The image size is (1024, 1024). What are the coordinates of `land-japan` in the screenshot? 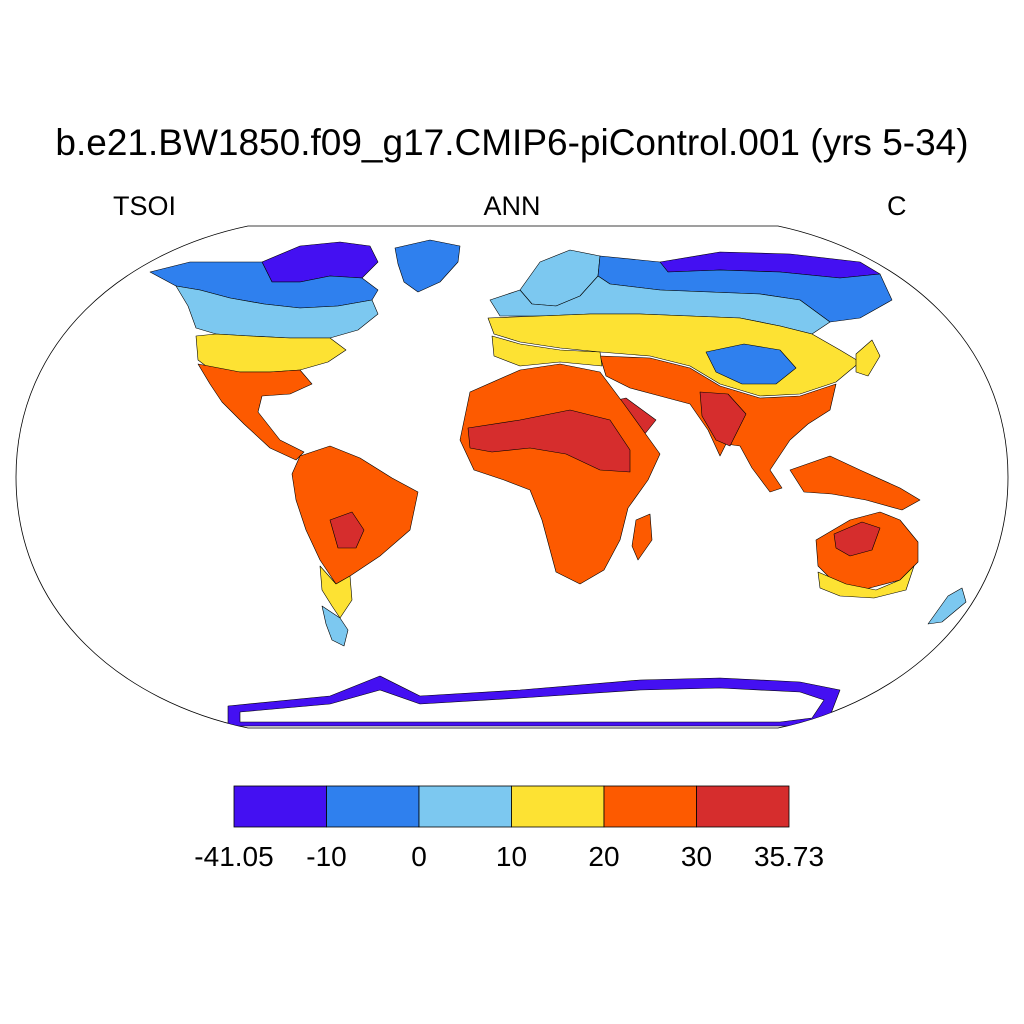 It's located at (868, 358).